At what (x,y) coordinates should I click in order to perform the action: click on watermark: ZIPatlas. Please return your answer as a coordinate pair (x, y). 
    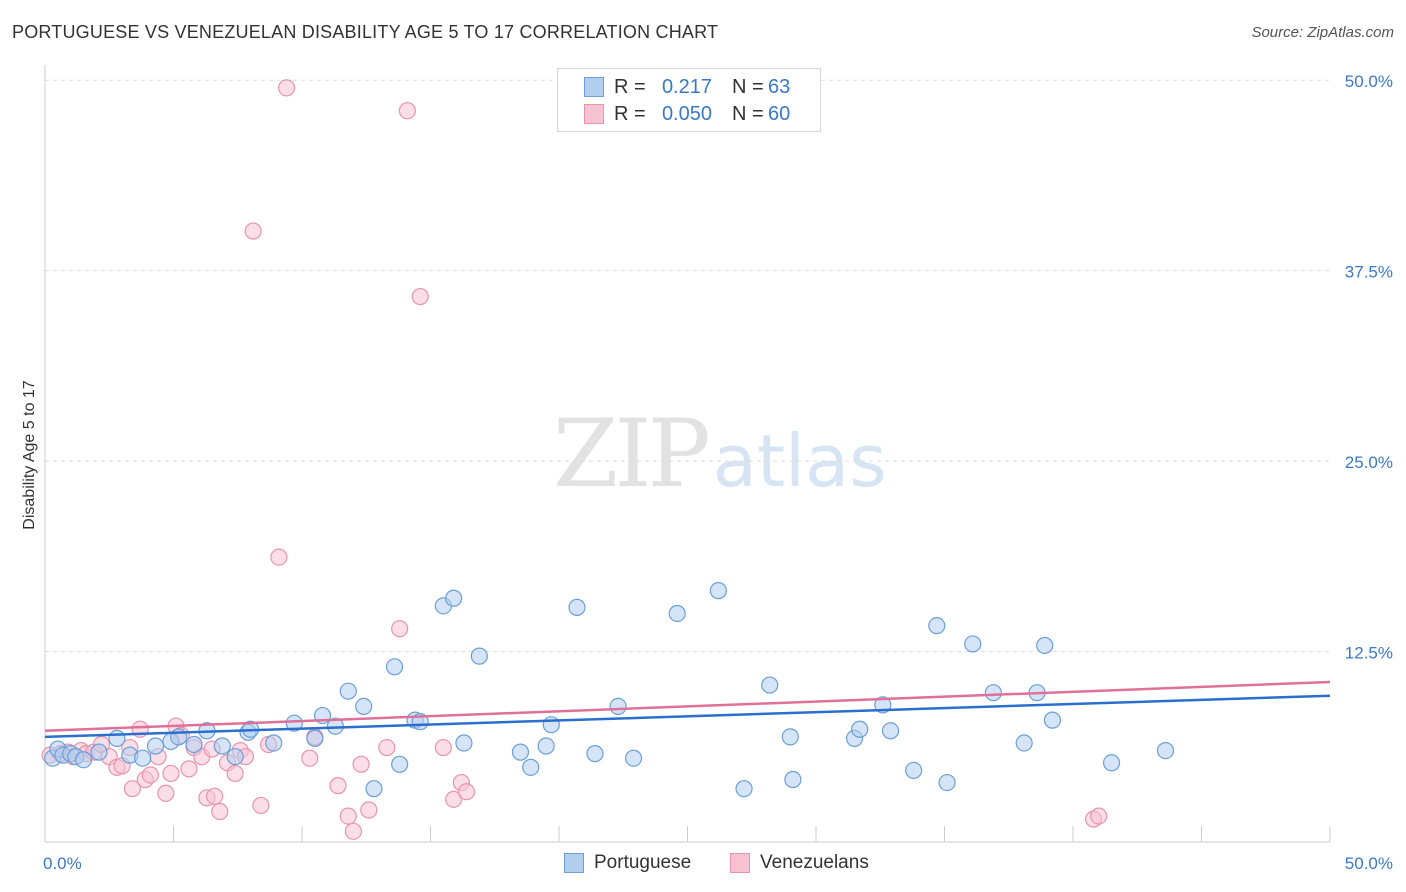
    Looking at the image, I should click on (720, 454).